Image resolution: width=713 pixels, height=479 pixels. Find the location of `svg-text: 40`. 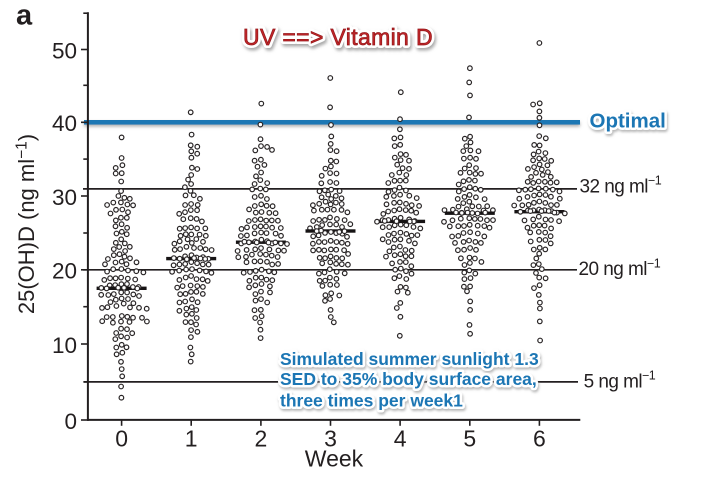

svg-text: 40 is located at coordinates (64, 123).